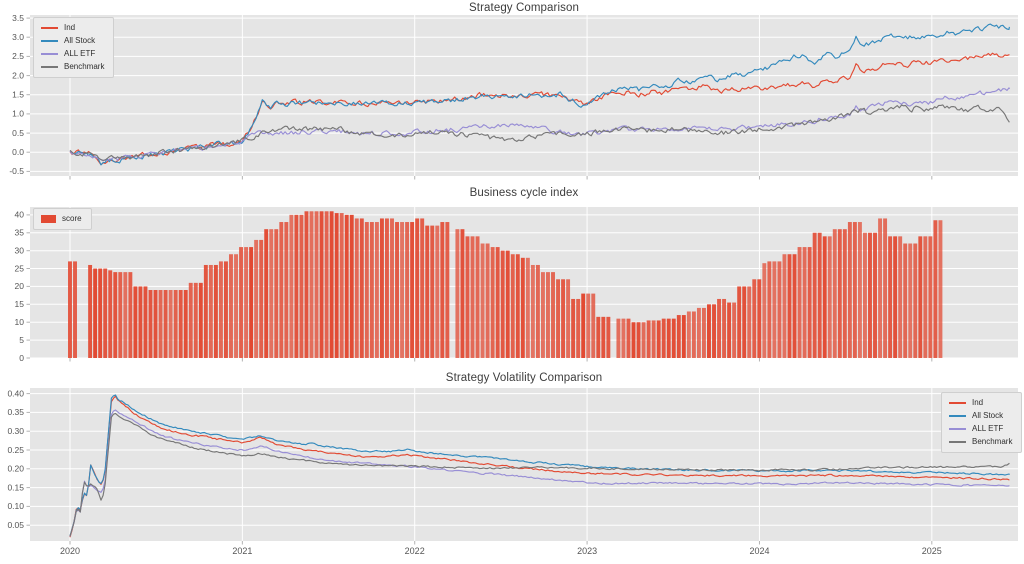 This screenshot has width=1024, height=564. I want to click on legend-item-all-stock: All Stock, so click(980, 416).